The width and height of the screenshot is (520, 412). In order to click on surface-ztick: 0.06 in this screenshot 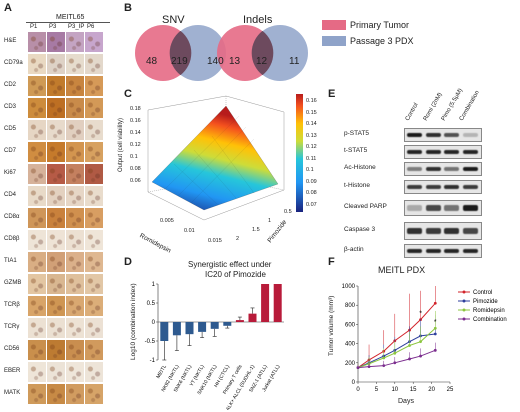, I will do `click(135, 181)`.